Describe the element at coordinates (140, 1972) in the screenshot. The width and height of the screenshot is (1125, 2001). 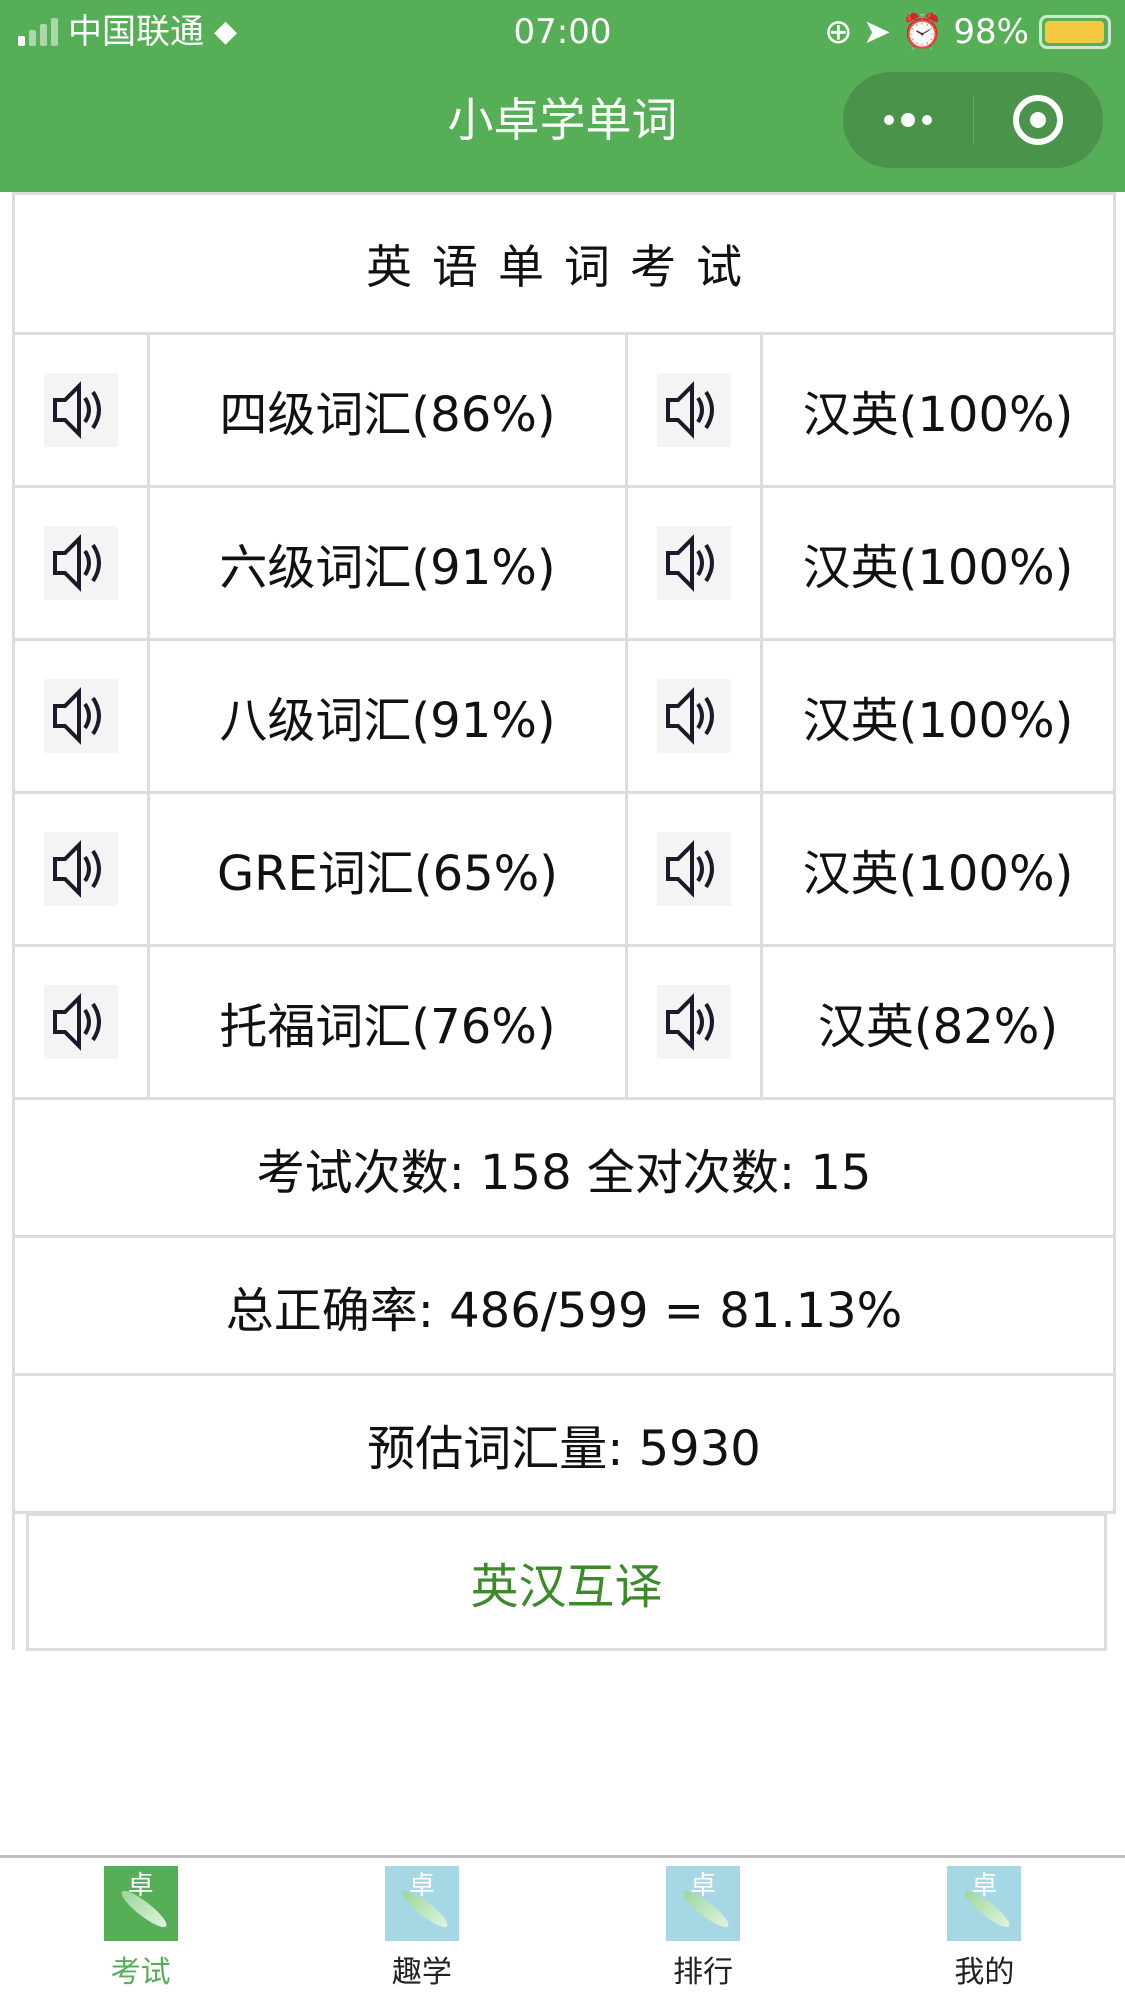
I see `tab-label: 考试` at that location.